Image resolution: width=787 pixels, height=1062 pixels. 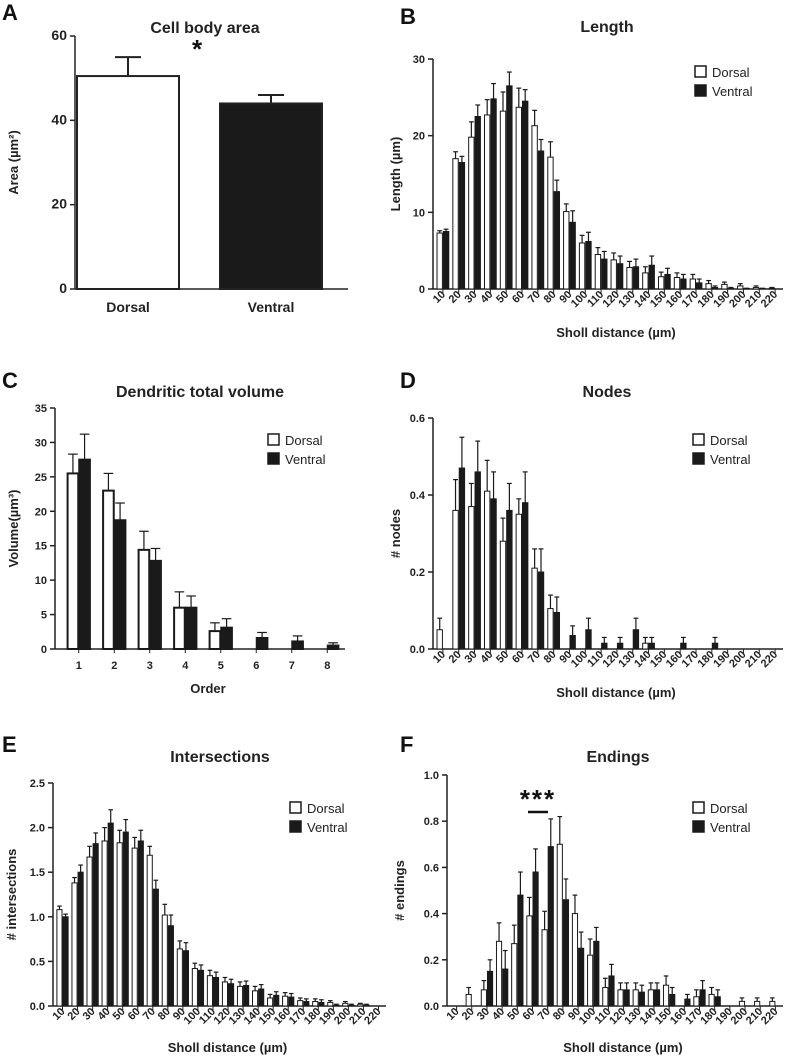 I want to click on y-tick-label: 35, so click(x=41, y=409).